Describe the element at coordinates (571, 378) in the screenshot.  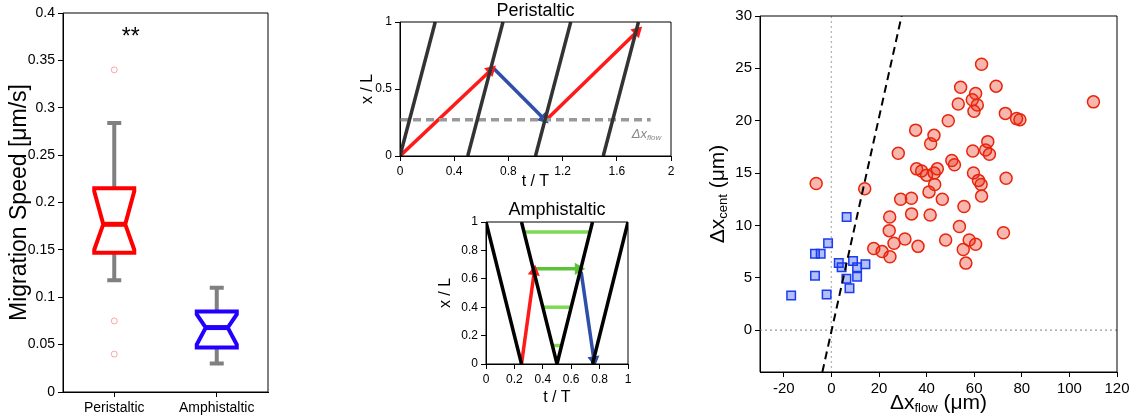
I see `x-tick-label: 0.6` at that location.